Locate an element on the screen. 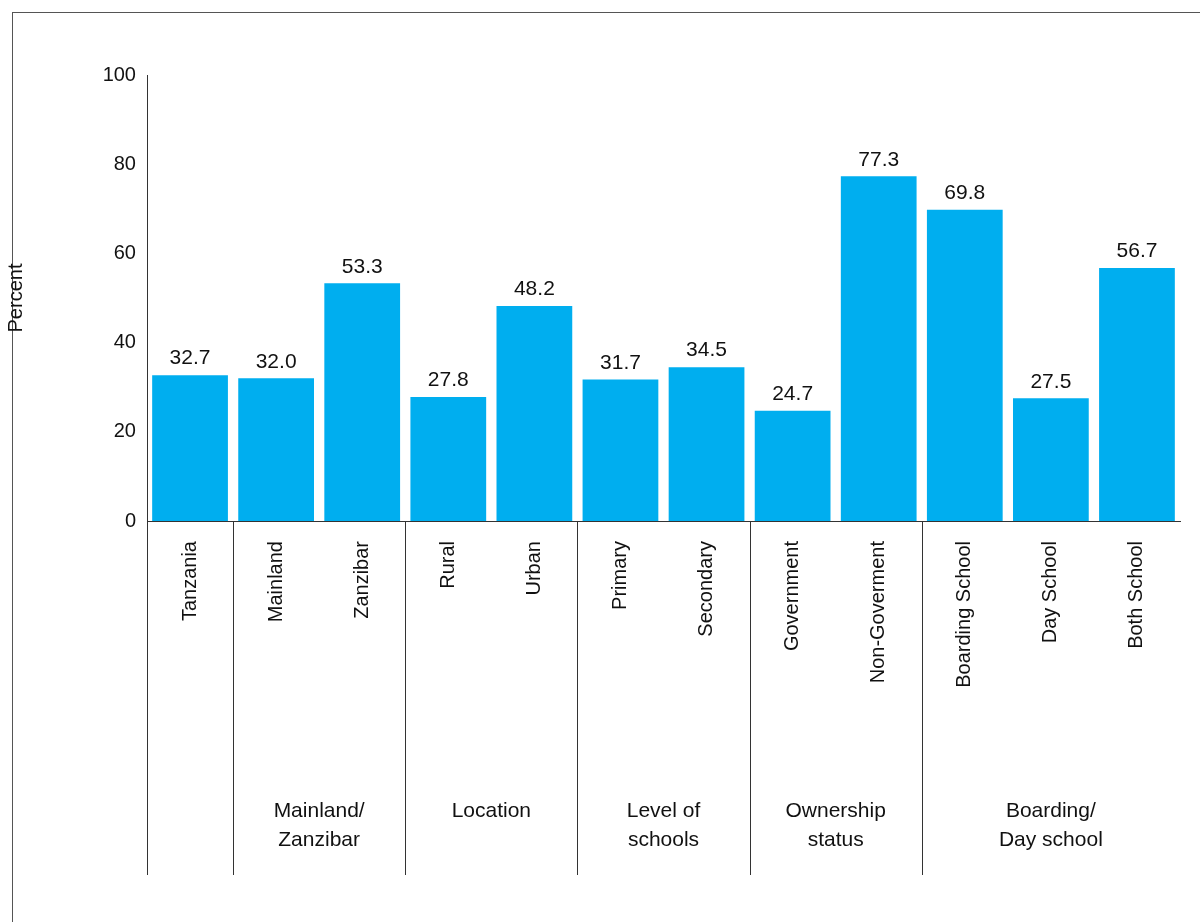 This screenshot has height=922, width=1200. x-tick-label: Secondary is located at coordinates (705, 589).